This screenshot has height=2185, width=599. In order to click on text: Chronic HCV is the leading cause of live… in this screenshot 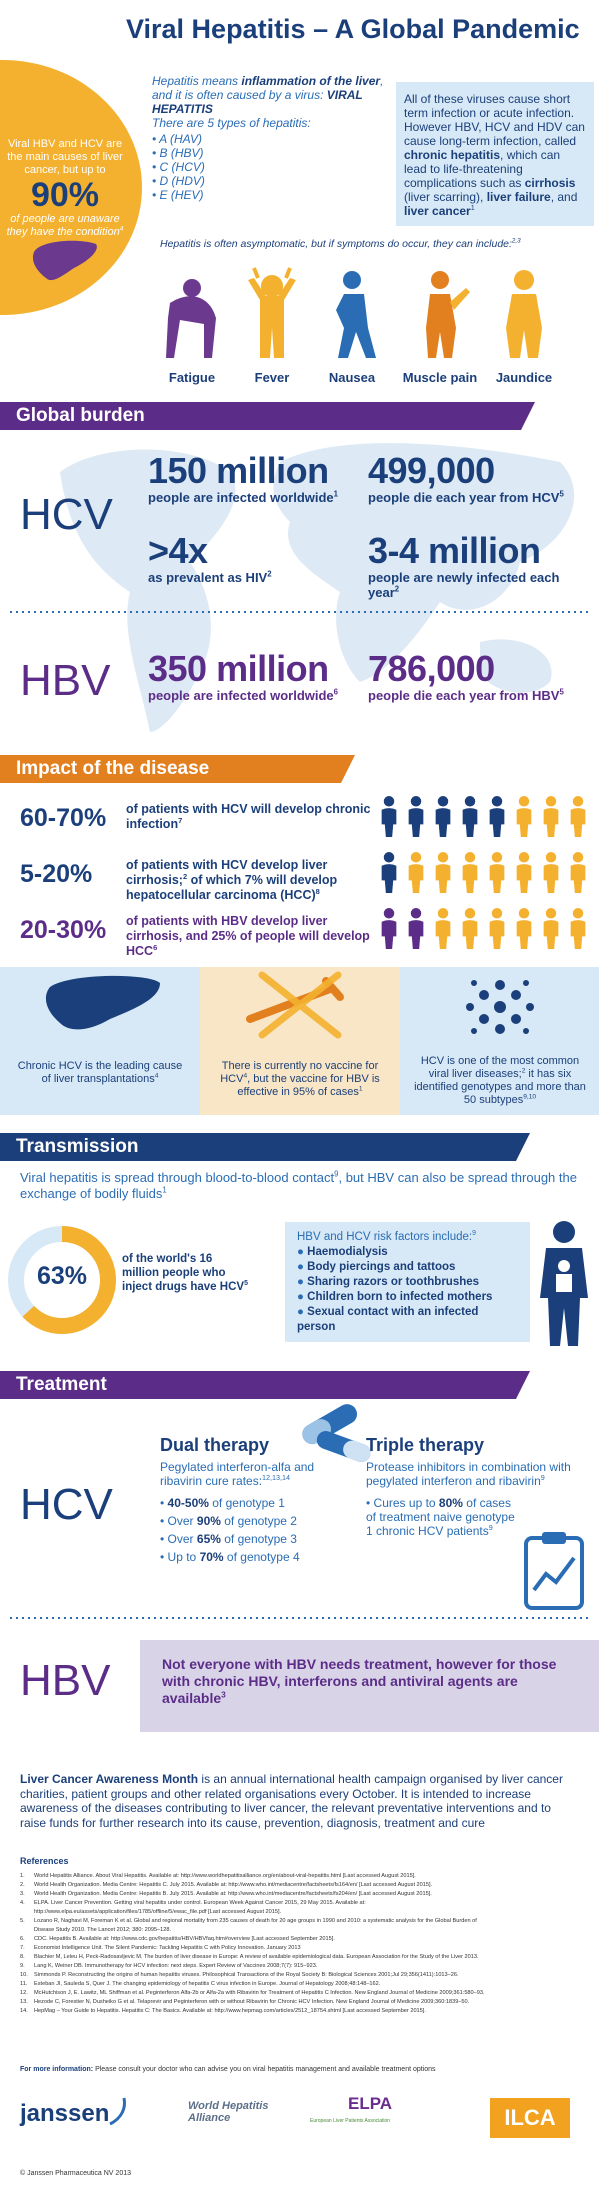, I will do `click(100, 1072)`.